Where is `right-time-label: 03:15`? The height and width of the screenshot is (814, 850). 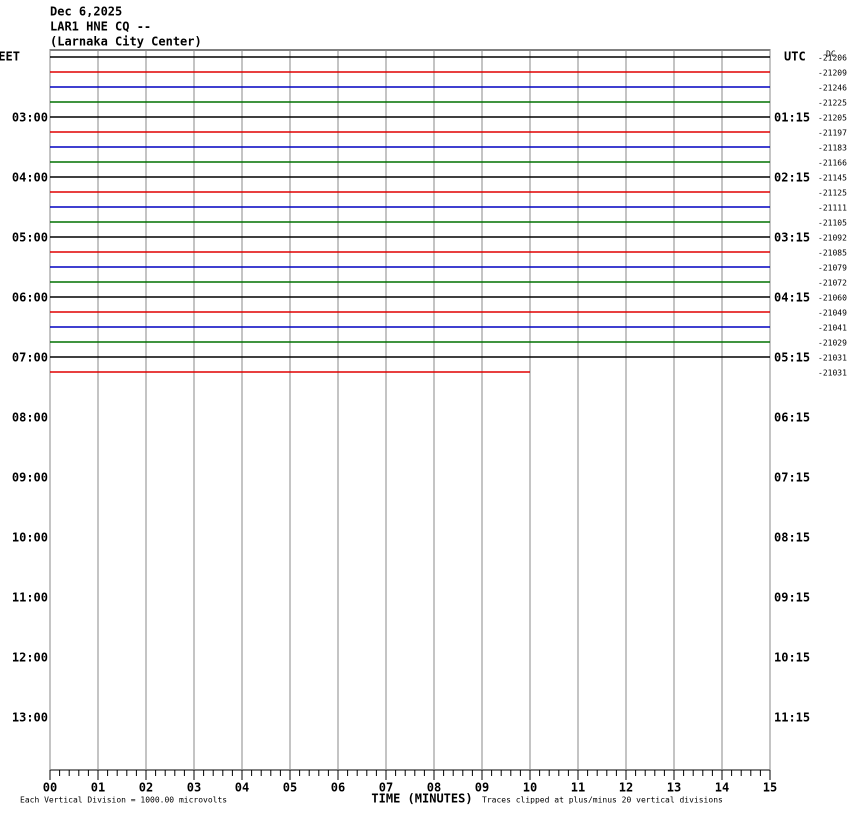 right-time-label: 03:15 is located at coordinates (792, 238).